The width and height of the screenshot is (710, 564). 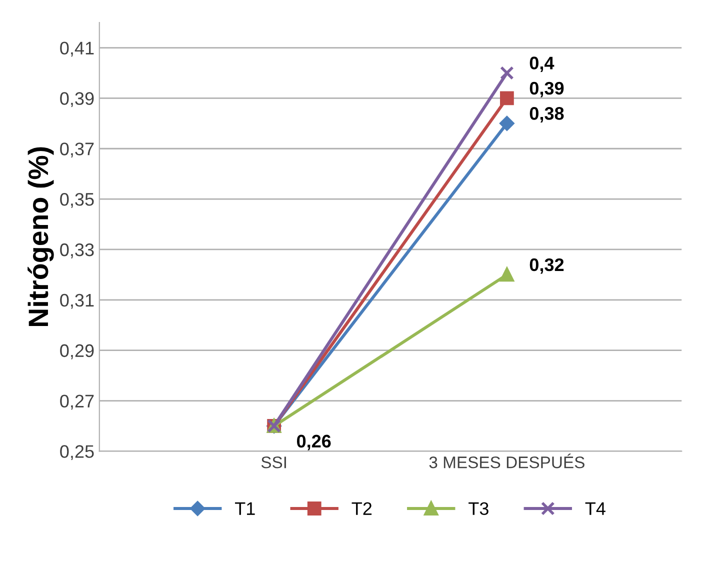 I want to click on data-label: 0,39, so click(x=547, y=90).